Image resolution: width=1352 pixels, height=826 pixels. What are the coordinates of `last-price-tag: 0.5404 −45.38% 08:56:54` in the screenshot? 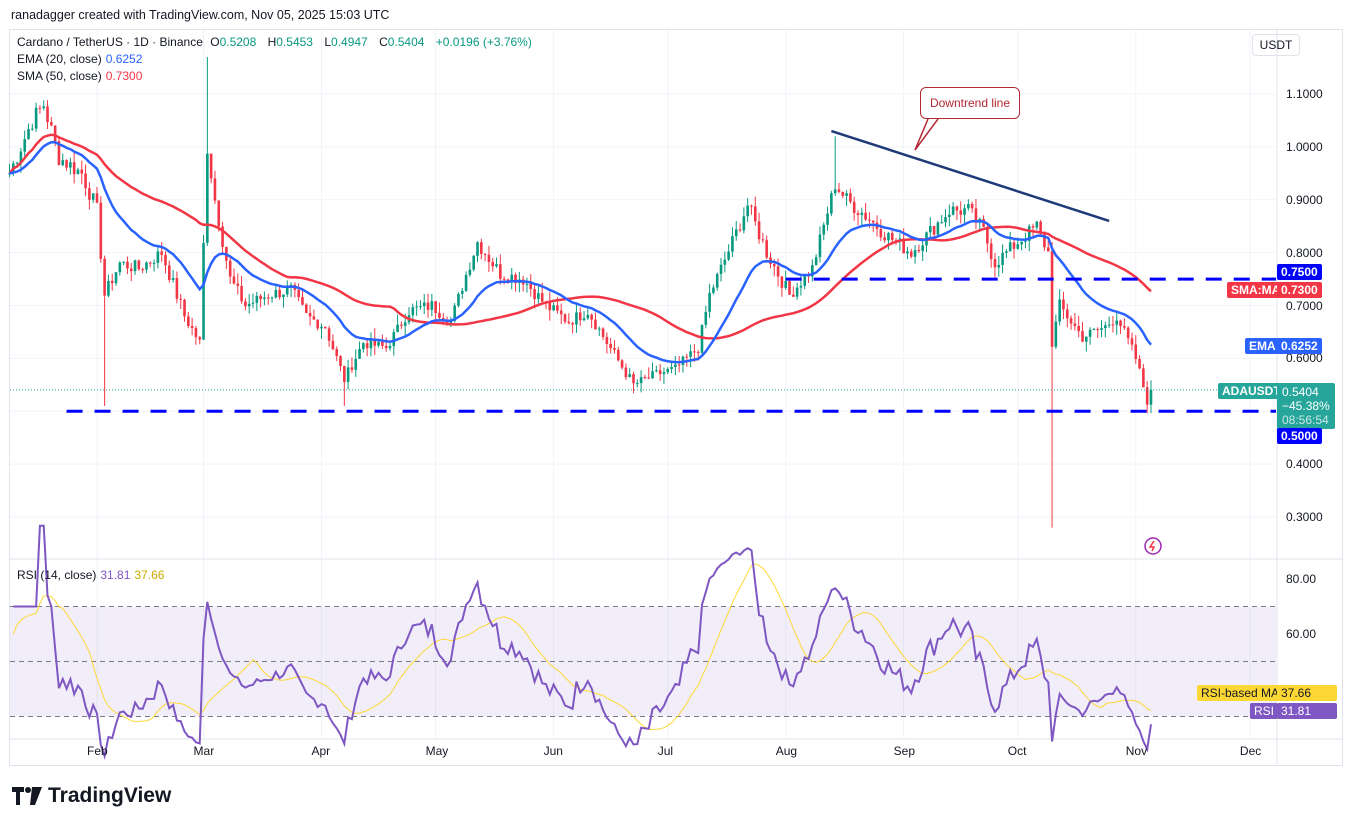 It's located at (1306, 406).